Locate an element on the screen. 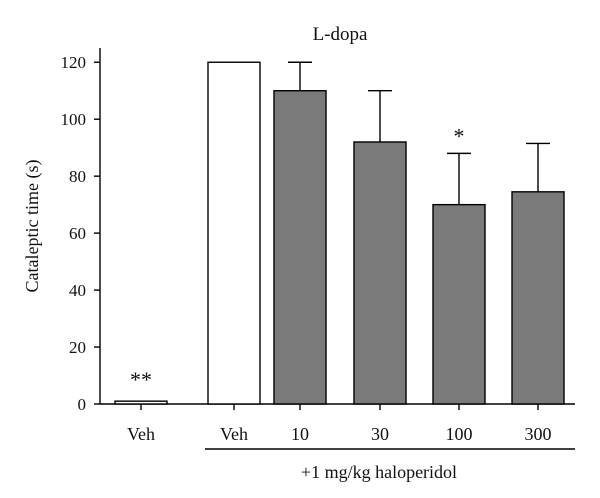 The height and width of the screenshot is (498, 600). y-tick-label-80: 80 is located at coordinates (77, 176).